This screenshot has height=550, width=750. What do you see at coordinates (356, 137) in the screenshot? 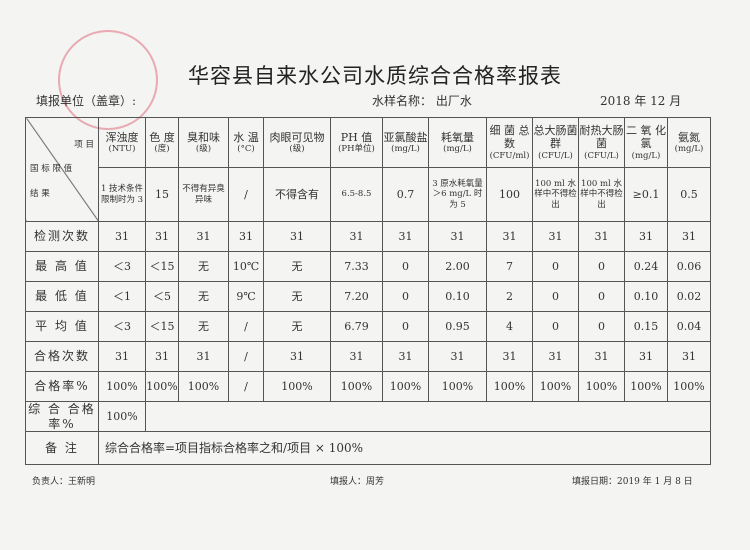
I see `column-name: PH 值` at bounding box center [356, 137].